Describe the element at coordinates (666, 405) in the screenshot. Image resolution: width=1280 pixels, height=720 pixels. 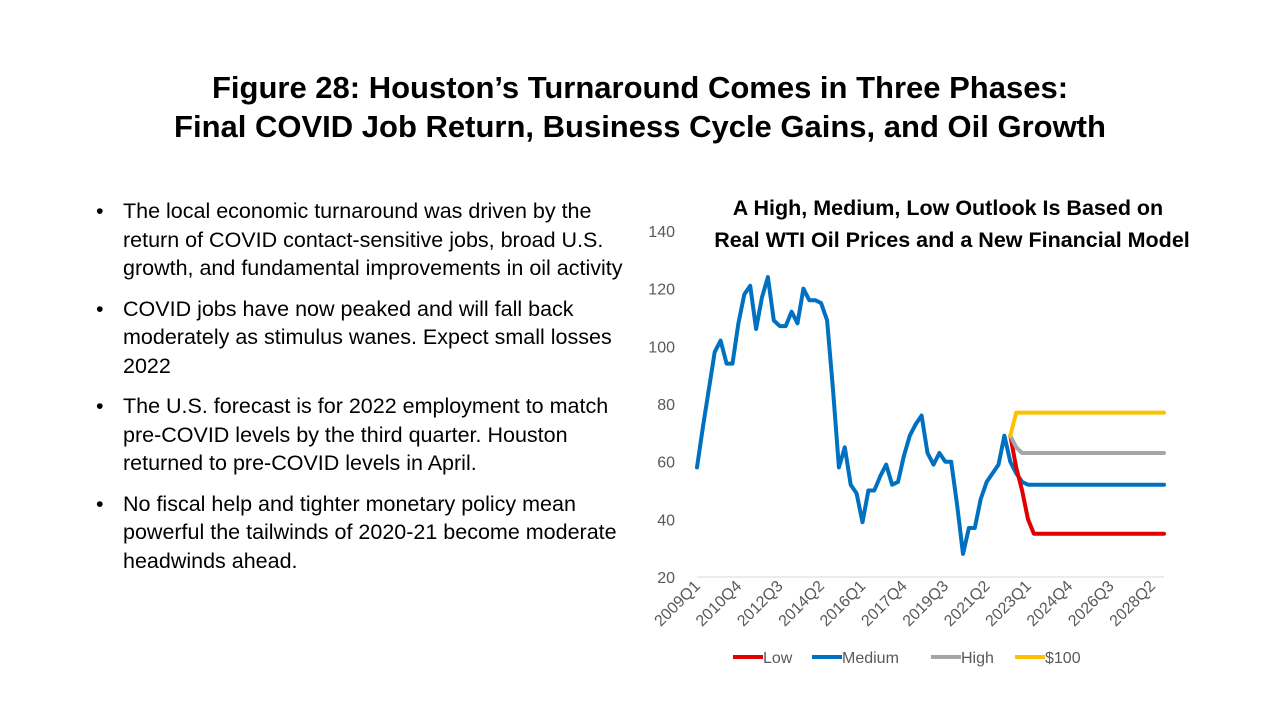
I see `y-tick-label: 80` at that location.